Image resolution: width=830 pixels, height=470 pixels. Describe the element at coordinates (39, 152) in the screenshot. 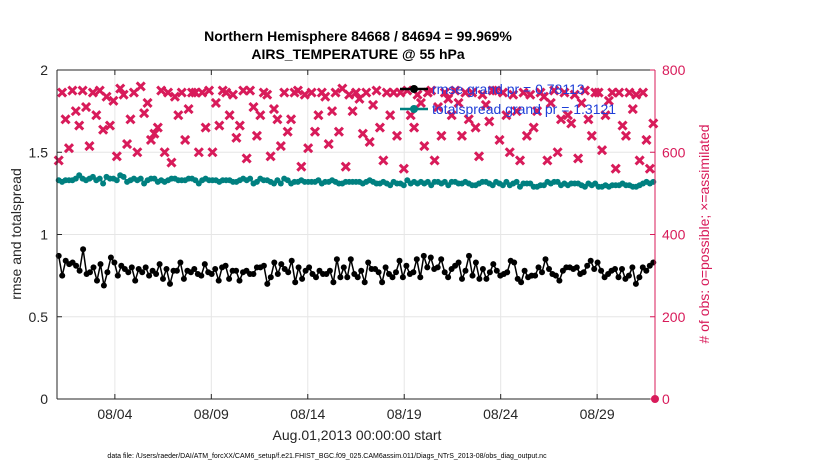

I see `left-y-tick-label: 1.5` at that location.